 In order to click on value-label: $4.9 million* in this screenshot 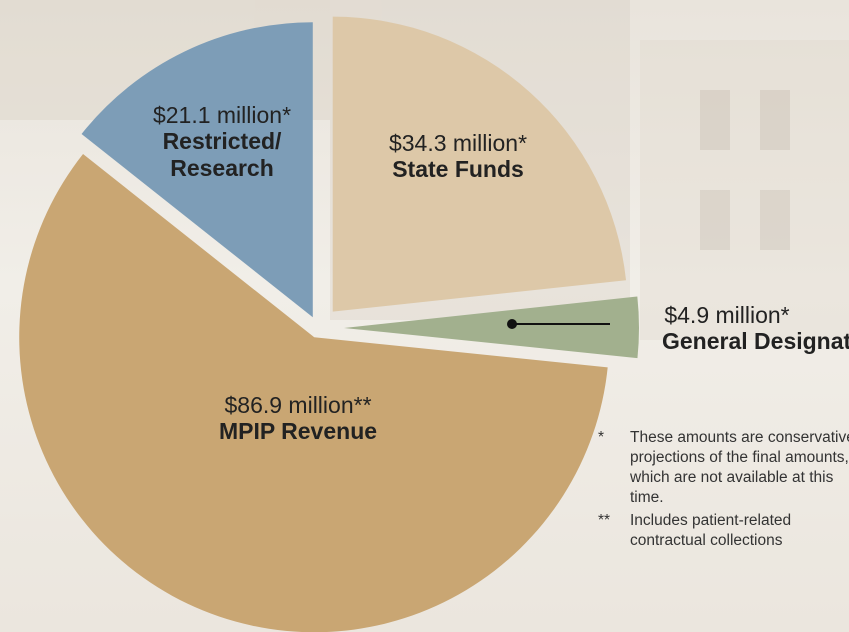, I will do `click(727, 315)`.